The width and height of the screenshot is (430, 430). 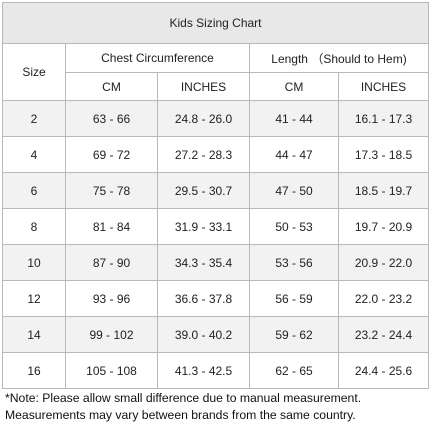 I want to click on chest-inches-cell: 41.3 - 42.5, so click(x=203, y=370).